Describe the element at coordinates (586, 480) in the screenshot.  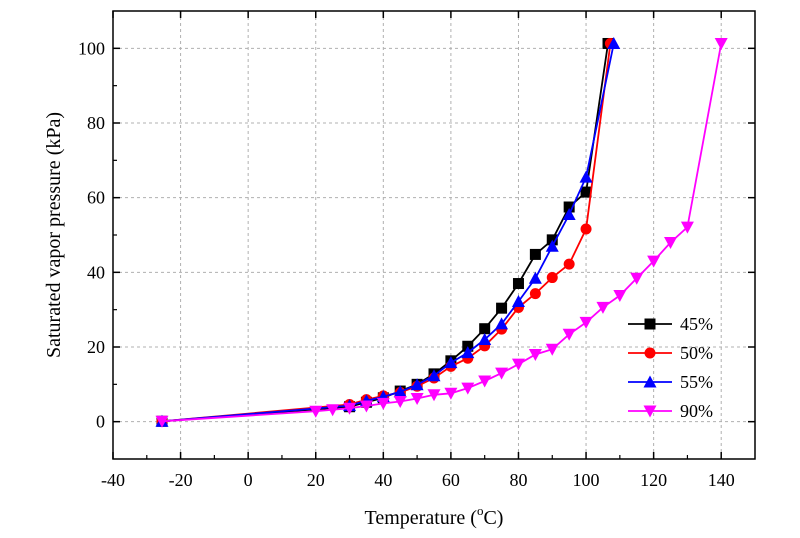
I see `x-tick-label: 100` at that location.